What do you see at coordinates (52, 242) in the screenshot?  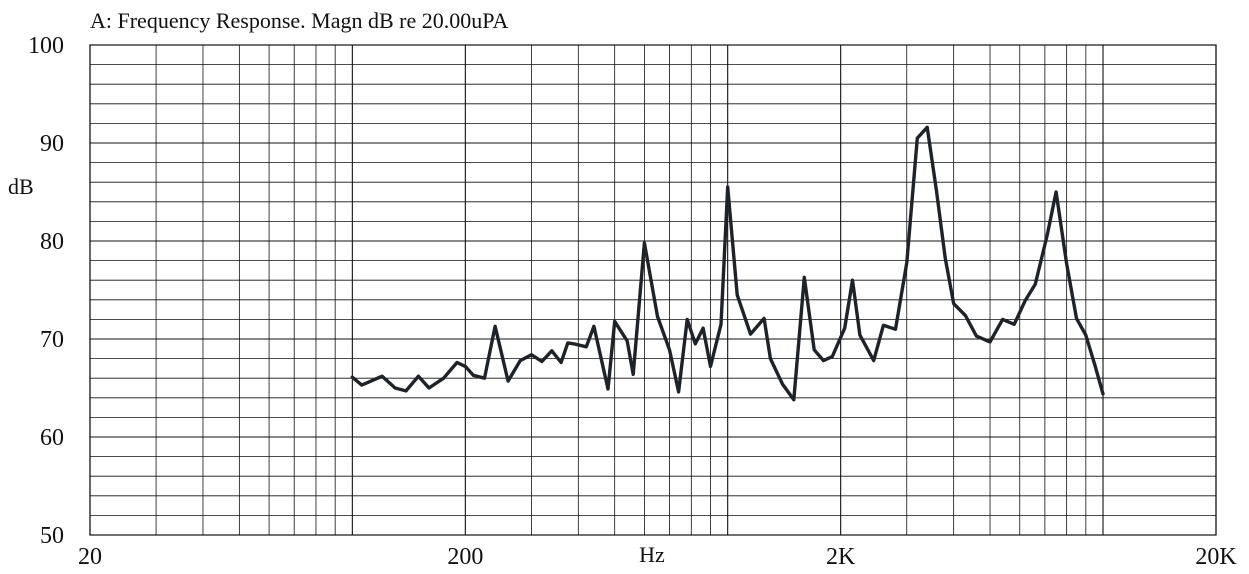 I see `y-tick-label: 80` at bounding box center [52, 242].